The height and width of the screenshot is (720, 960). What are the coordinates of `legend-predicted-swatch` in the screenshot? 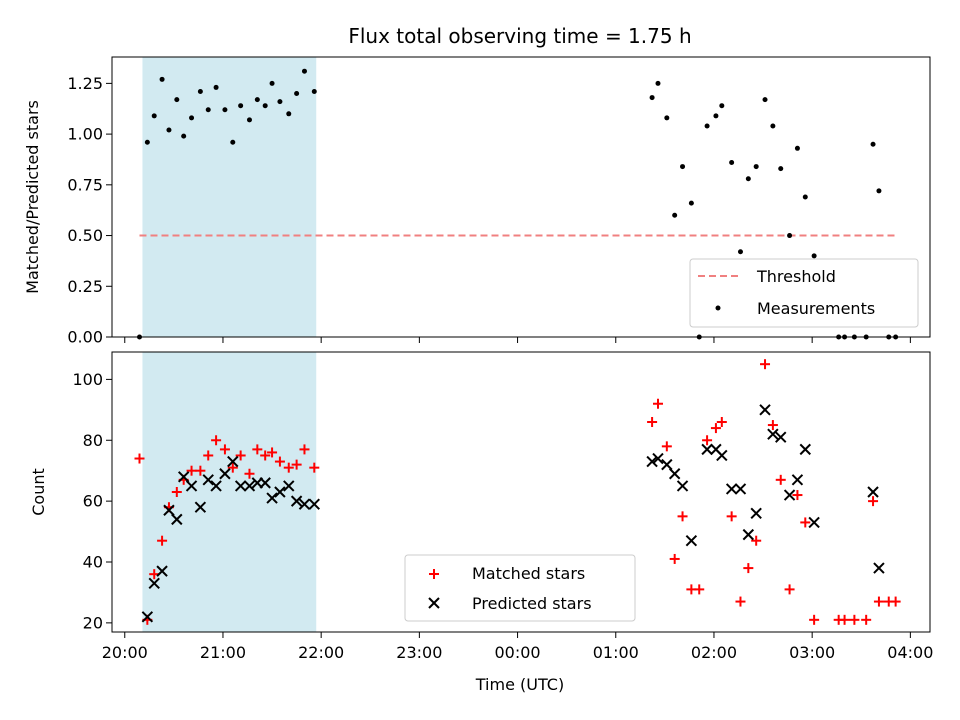 It's located at (434, 603).